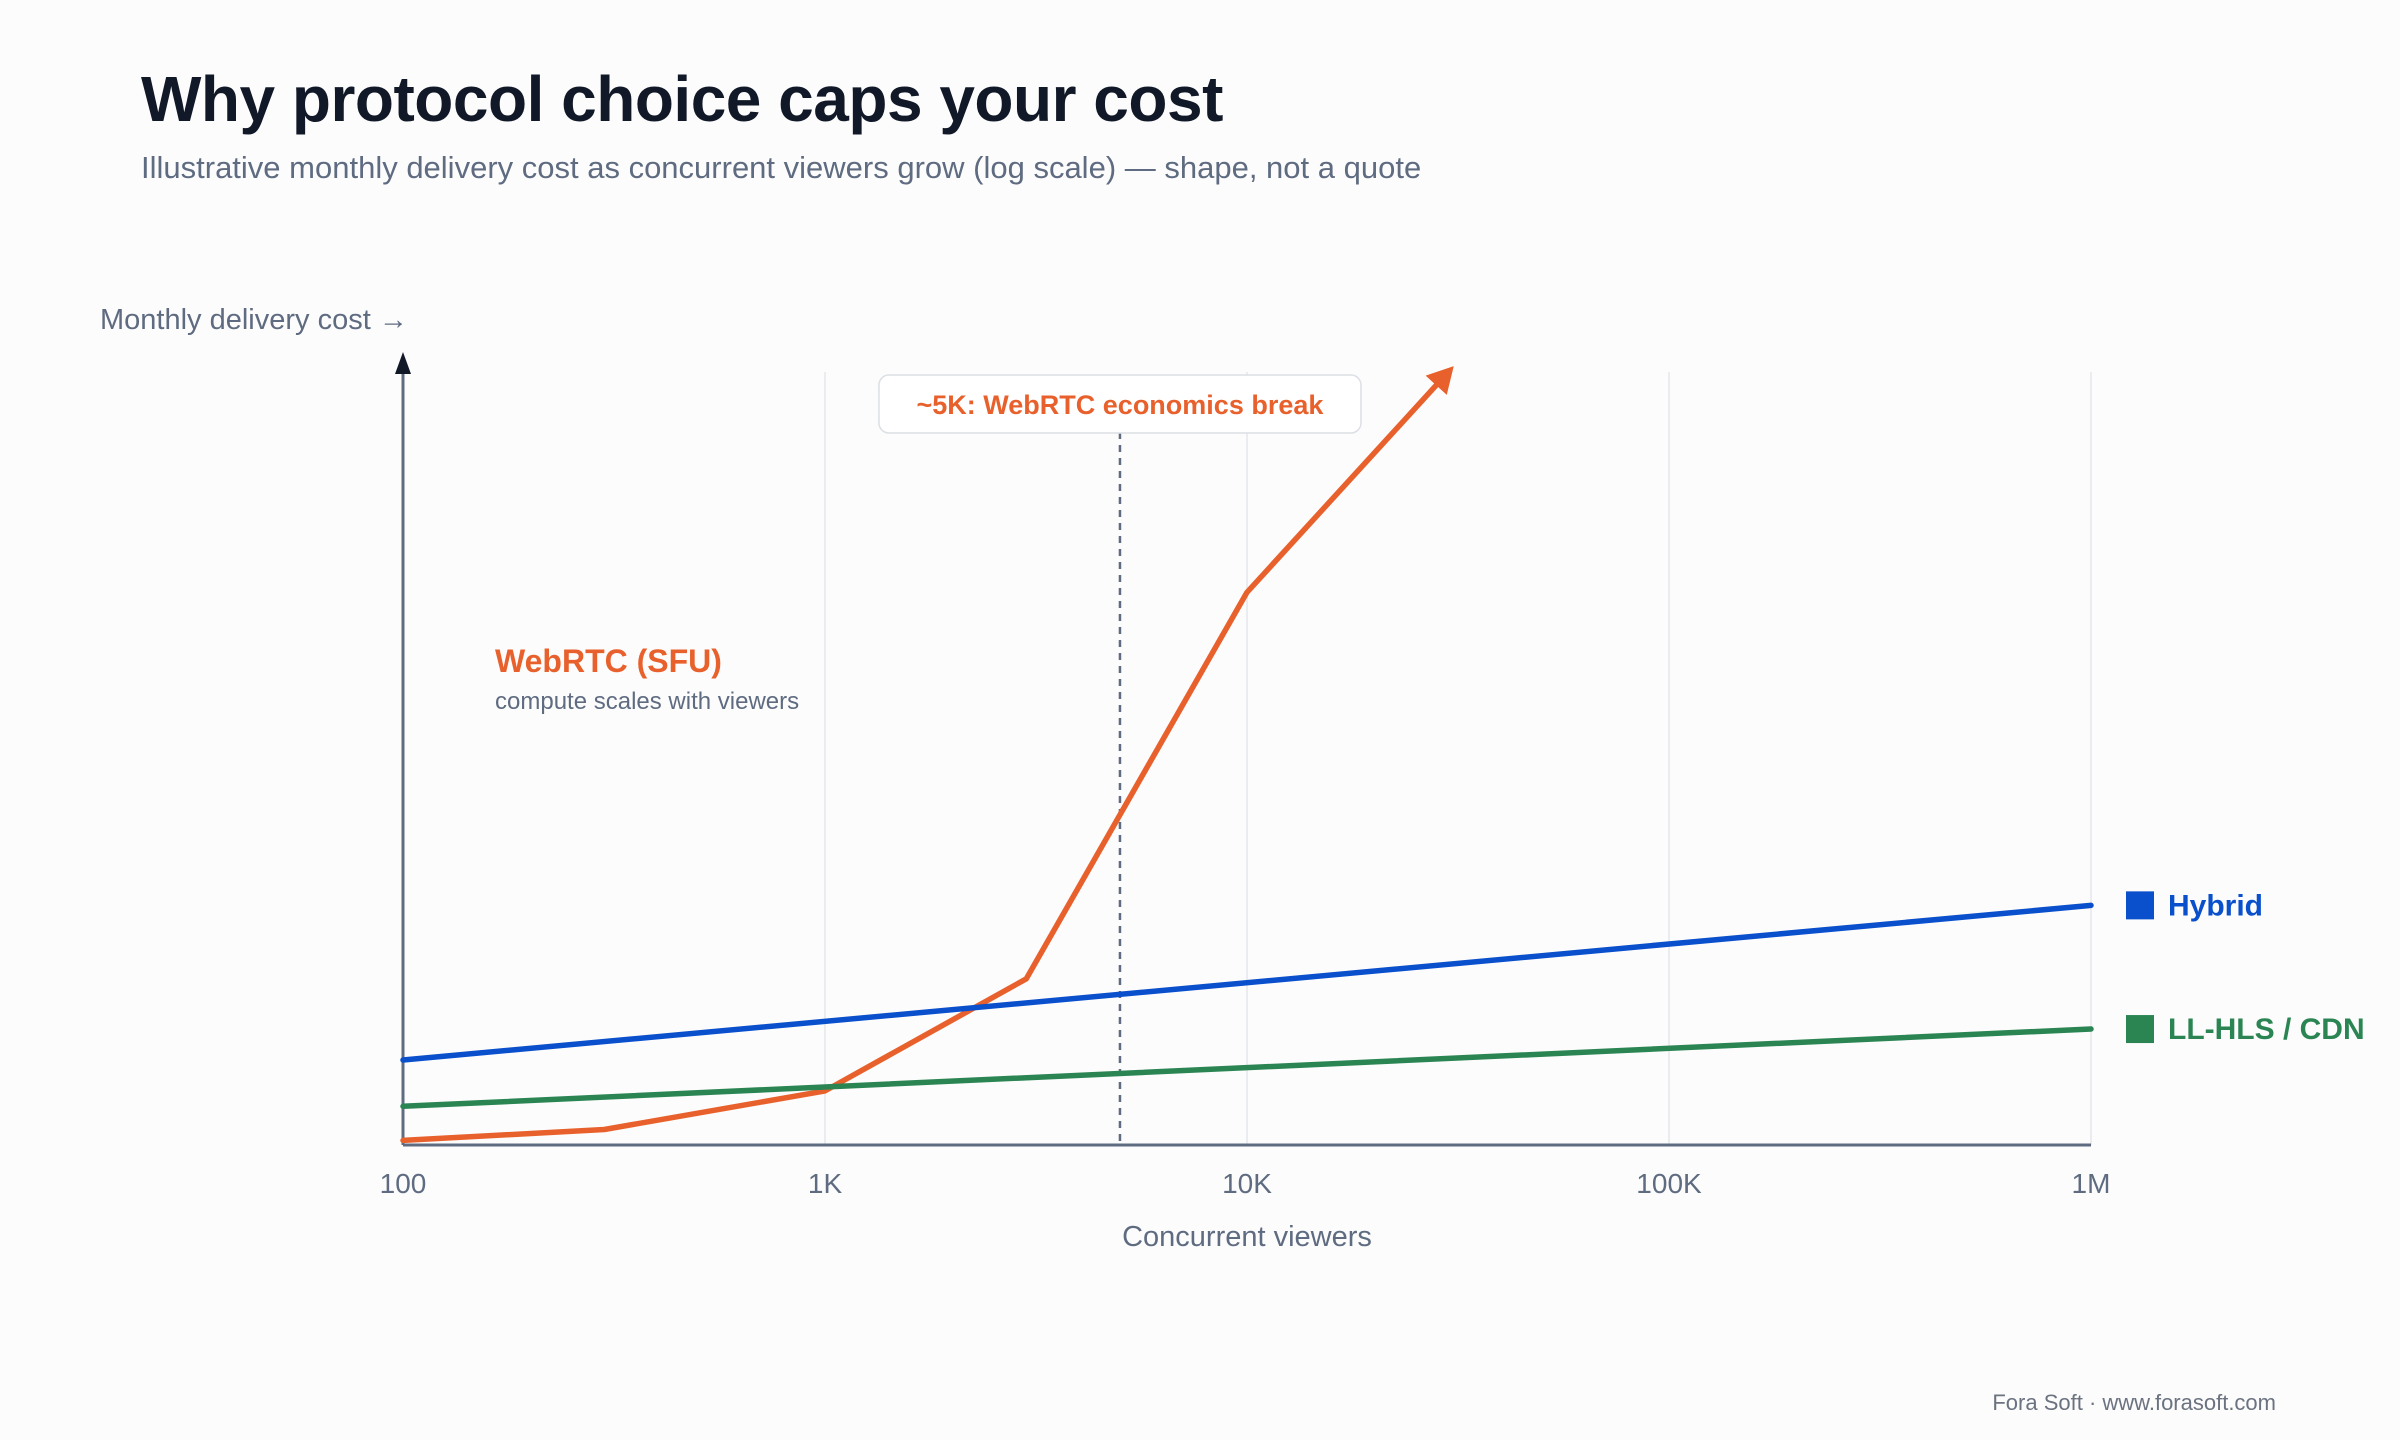 The image size is (2400, 1440). I want to click on y-axis-title: Monthly delivery cost →, so click(254, 320).